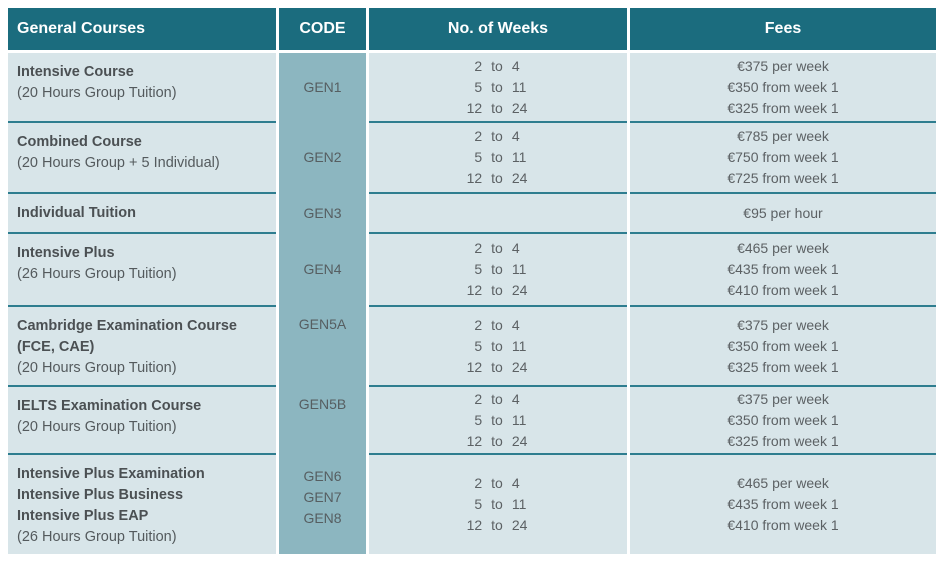 The image size is (944, 571). What do you see at coordinates (783, 29) in the screenshot?
I see `header-fees: Fees` at bounding box center [783, 29].